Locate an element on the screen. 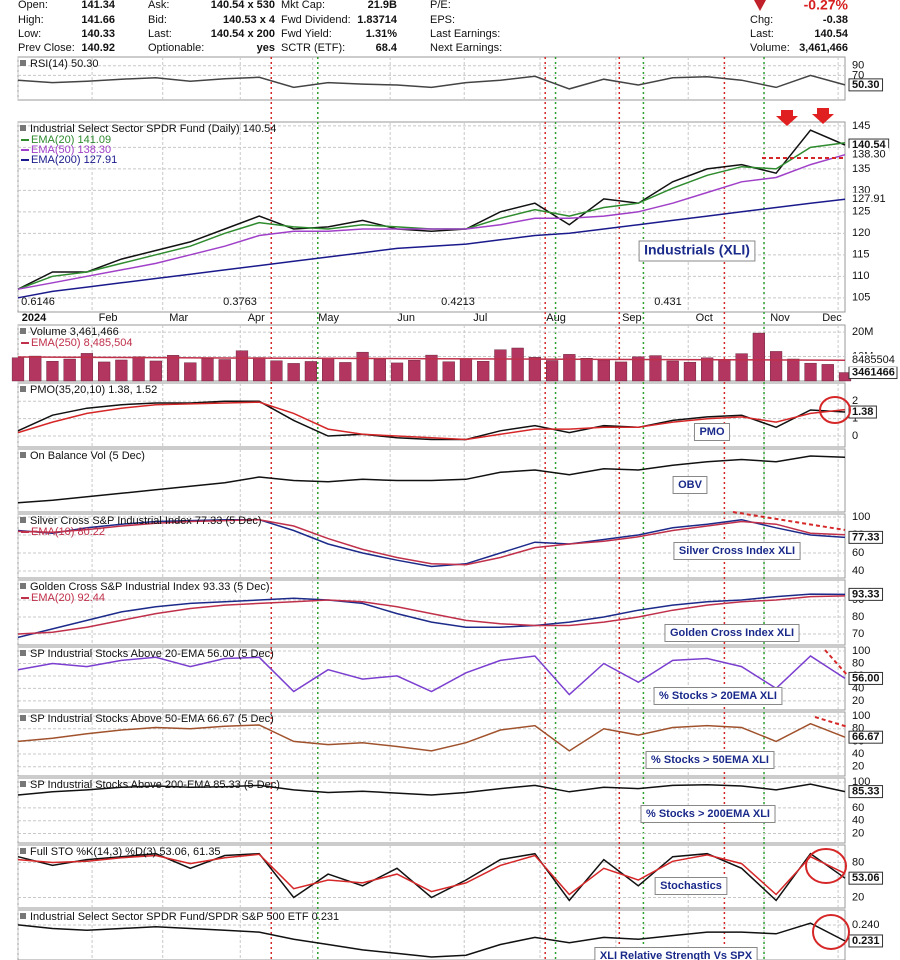 The image size is (900, 960). y-tick-label: 0 is located at coordinates (855, 436).